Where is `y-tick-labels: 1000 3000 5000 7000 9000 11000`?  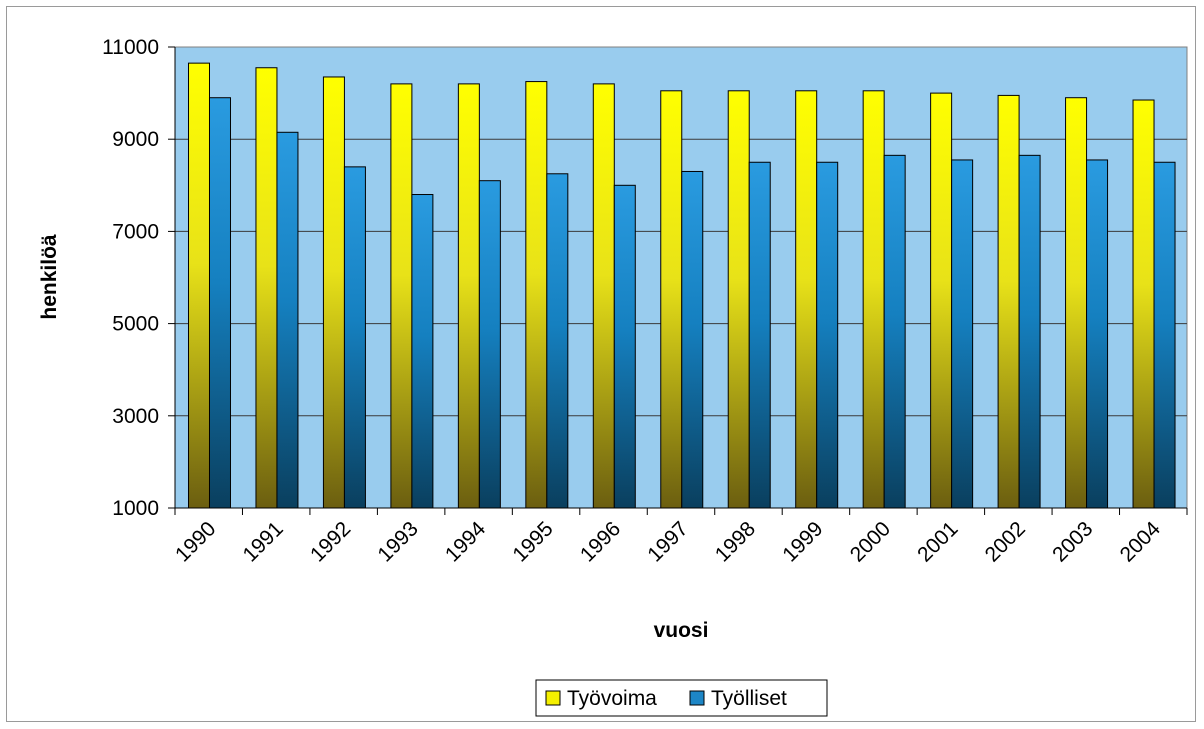 y-tick-labels: 1000 3000 5000 7000 9000 11000 is located at coordinates (130, 278).